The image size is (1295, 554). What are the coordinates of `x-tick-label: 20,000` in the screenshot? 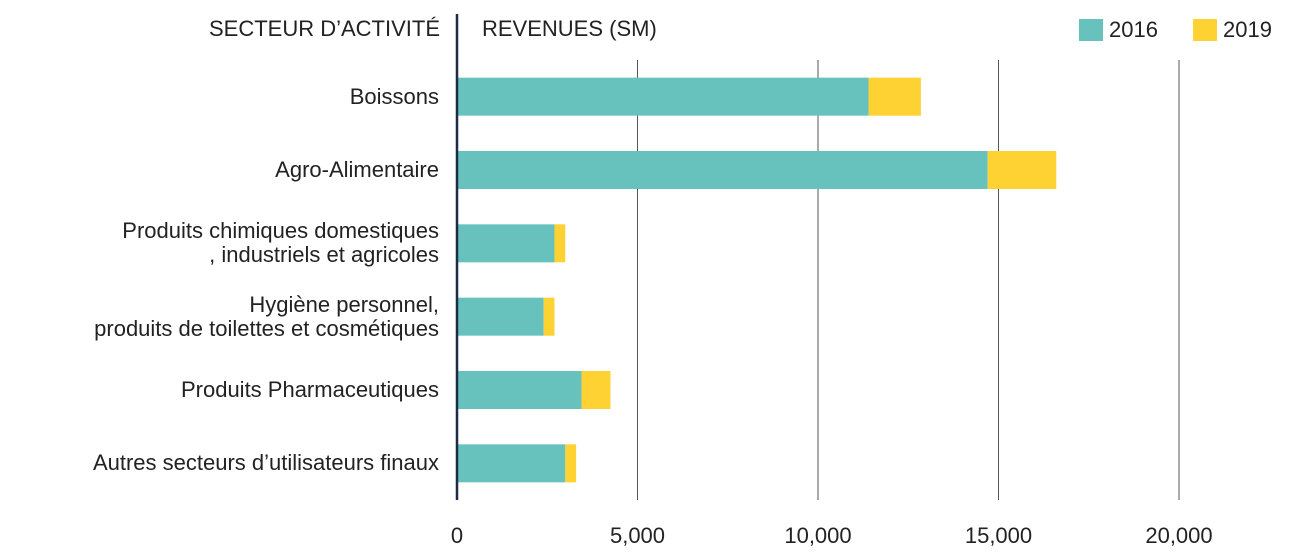 It's located at (1178, 535).